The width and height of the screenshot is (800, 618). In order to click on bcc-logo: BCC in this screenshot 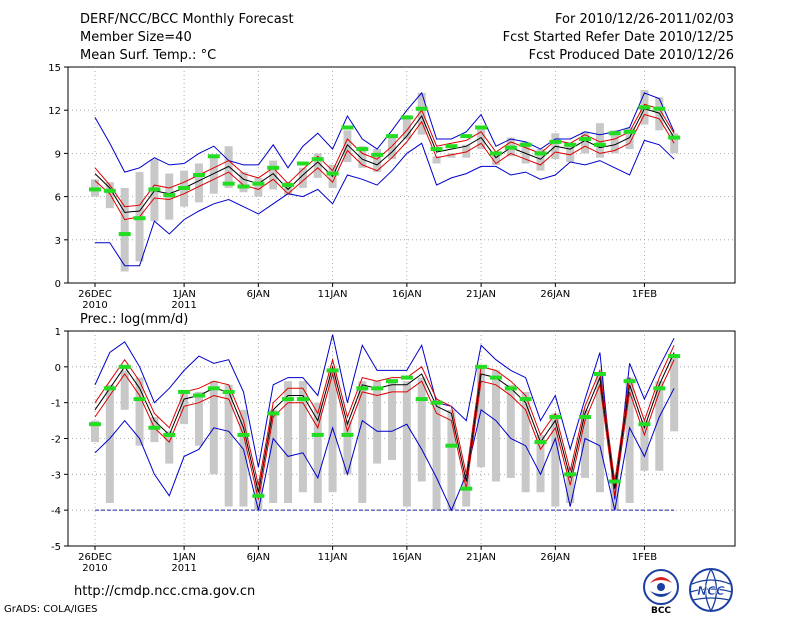, I will do `click(661, 592)`.